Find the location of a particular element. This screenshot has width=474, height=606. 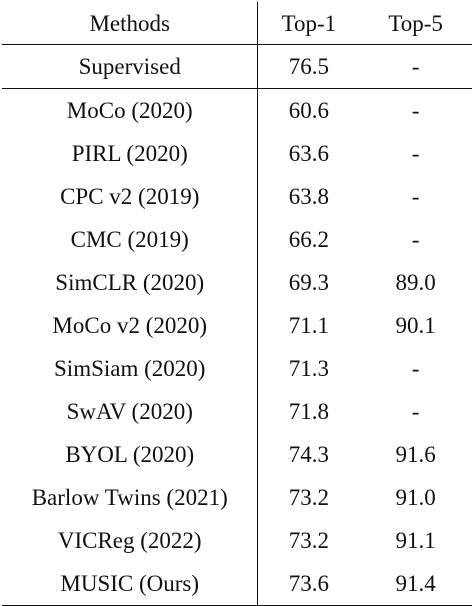

top5-cell: 89.0 is located at coordinates (415, 282).